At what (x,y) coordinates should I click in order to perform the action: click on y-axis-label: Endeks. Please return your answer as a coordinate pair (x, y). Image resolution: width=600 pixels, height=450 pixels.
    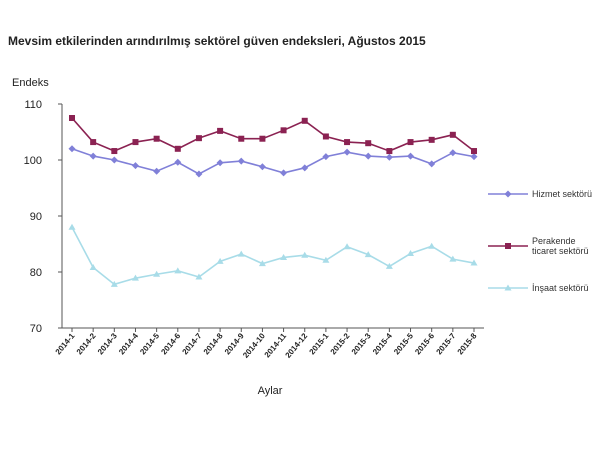
    Looking at the image, I should click on (30, 83).